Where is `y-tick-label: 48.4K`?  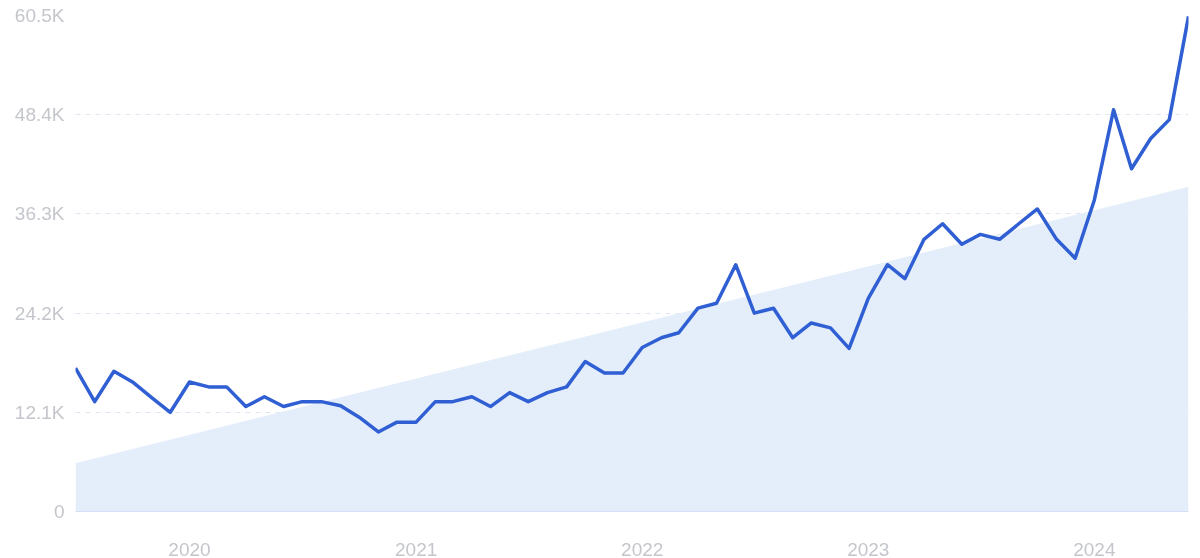 y-tick-label: 48.4K is located at coordinates (39, 115).